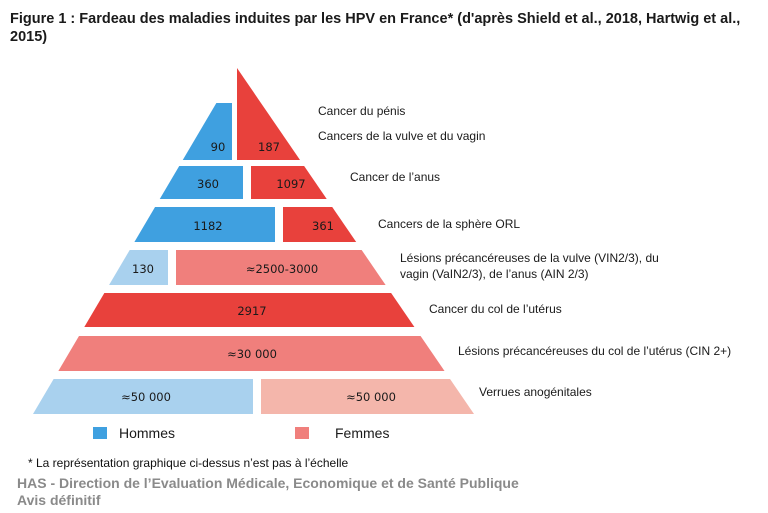 The image size is (768, 513). I want to click on label-vulve-vagin: Cancers de la vulve et du vagin, so click(401, 136).